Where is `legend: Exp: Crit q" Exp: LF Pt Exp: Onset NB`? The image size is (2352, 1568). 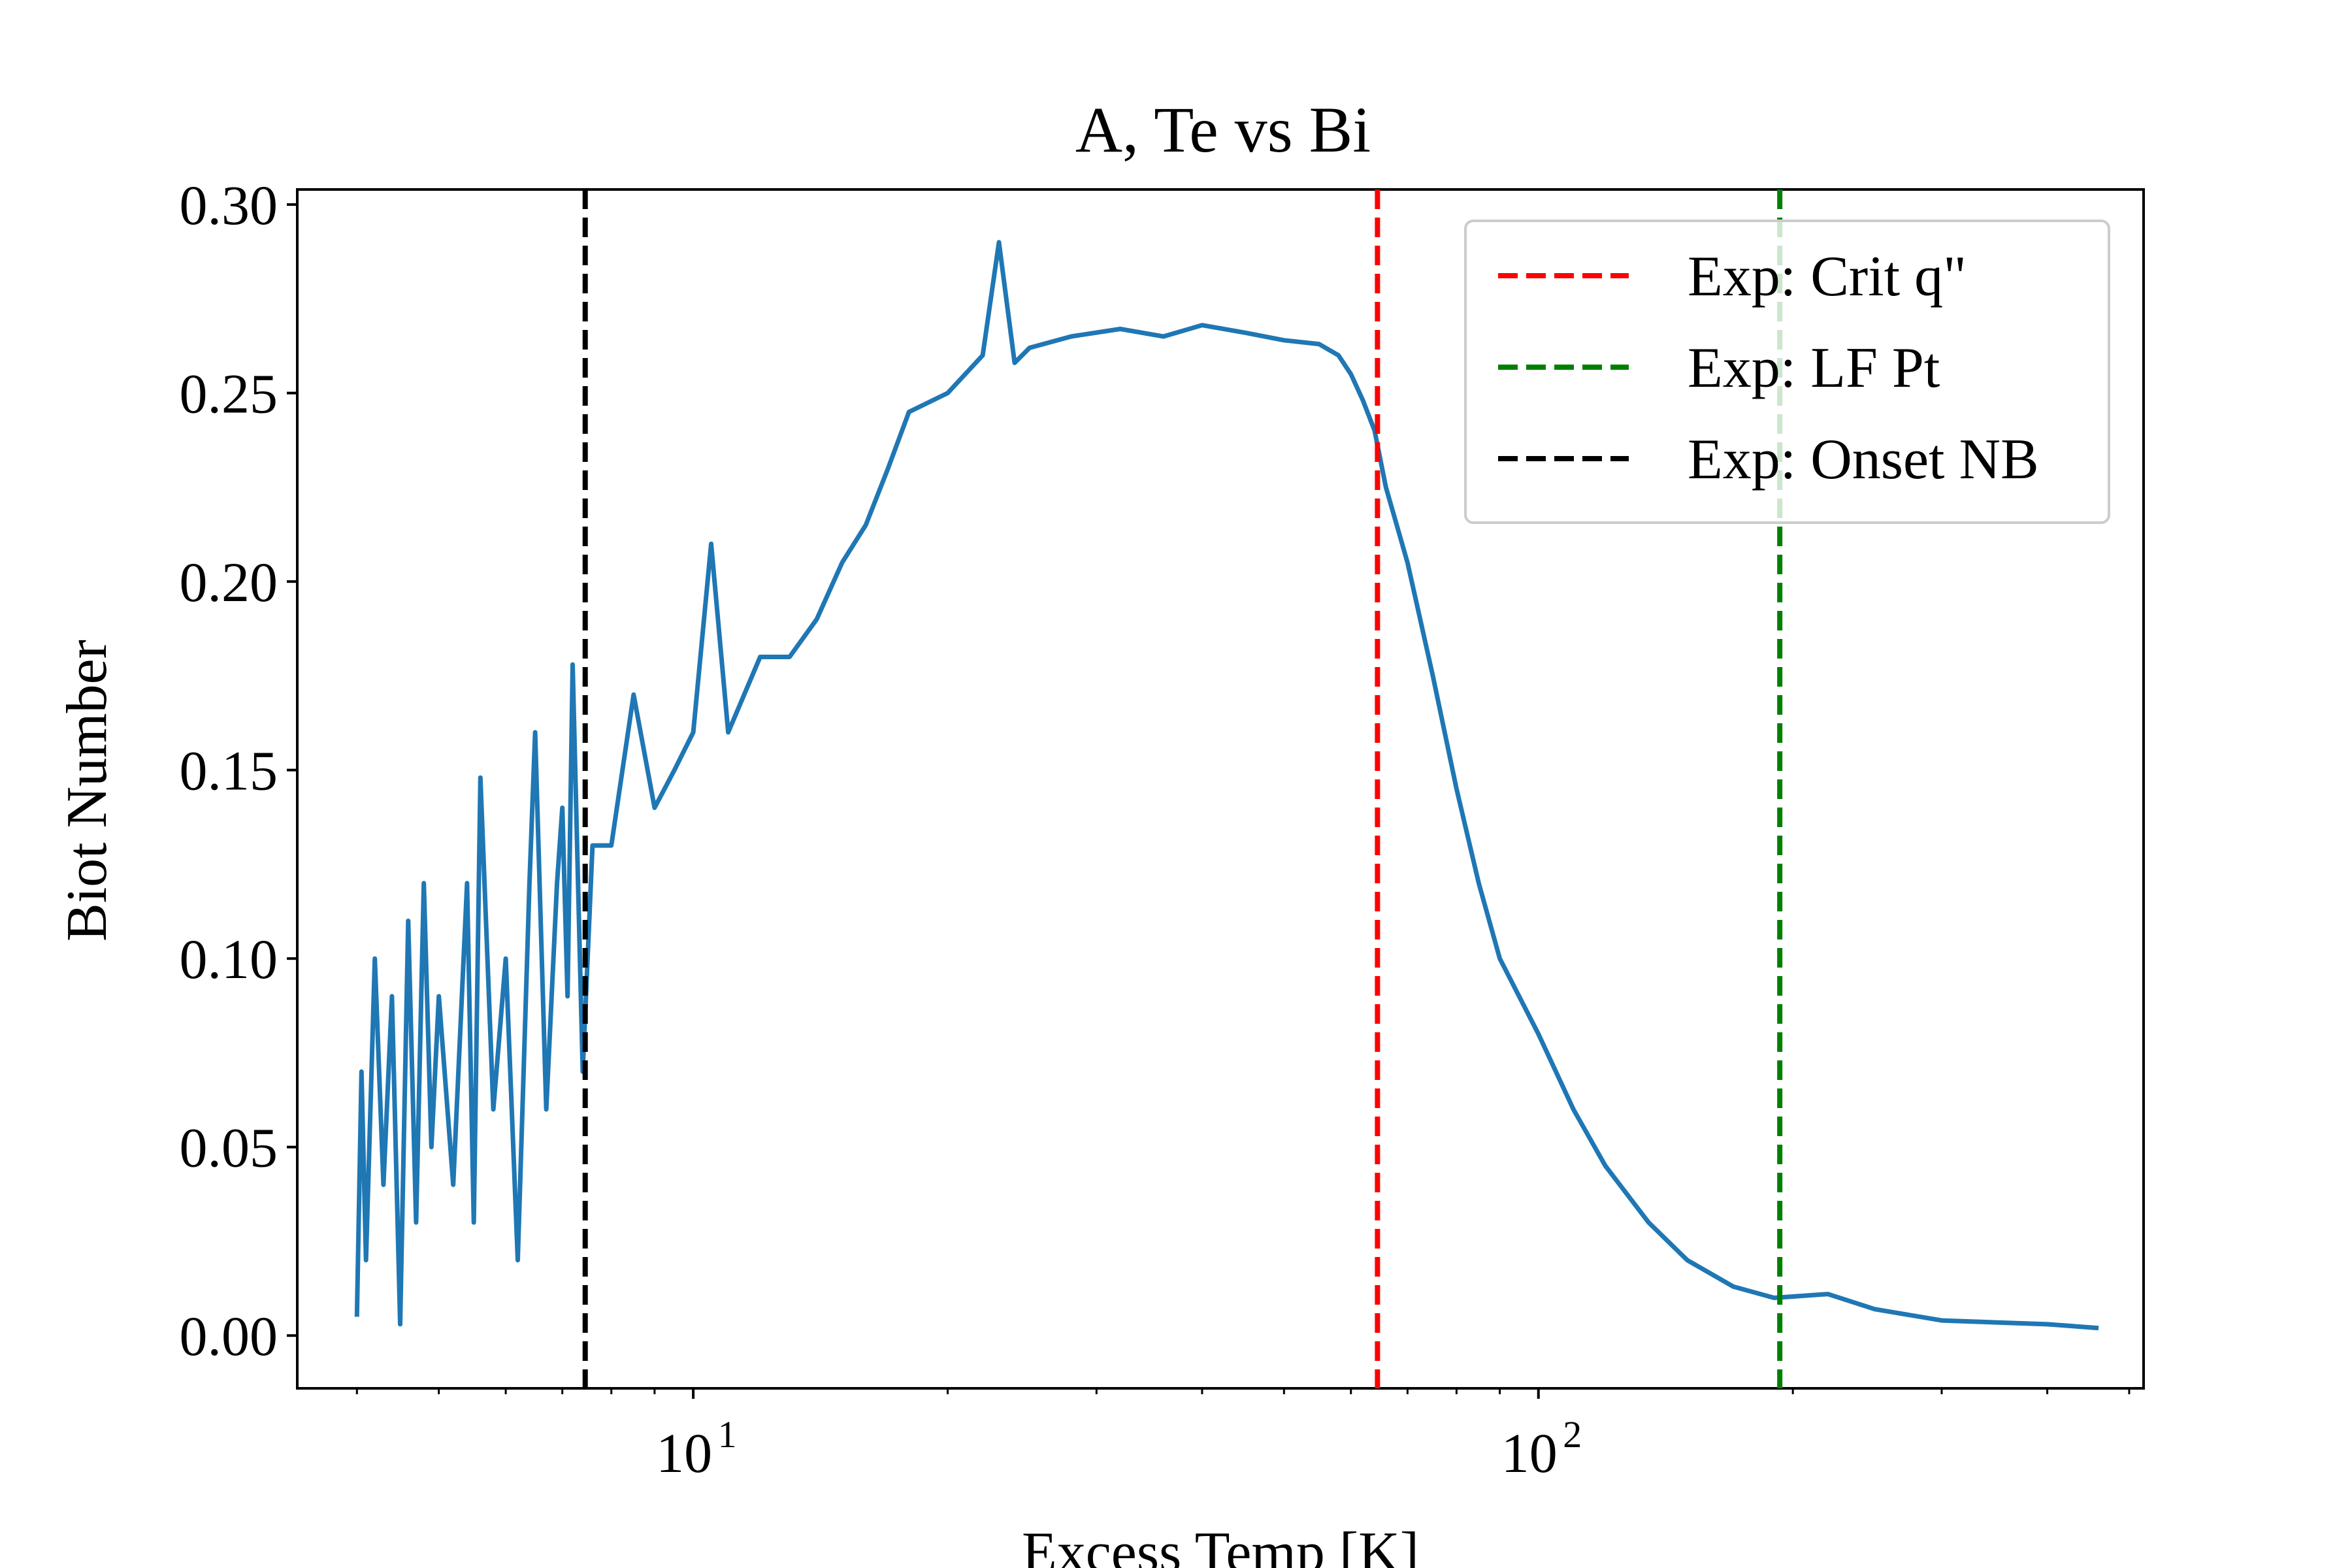 legend: Exp: Crit q" Exp: LF Pt Exp: Onset NB is located at coordinates (1787, 372).